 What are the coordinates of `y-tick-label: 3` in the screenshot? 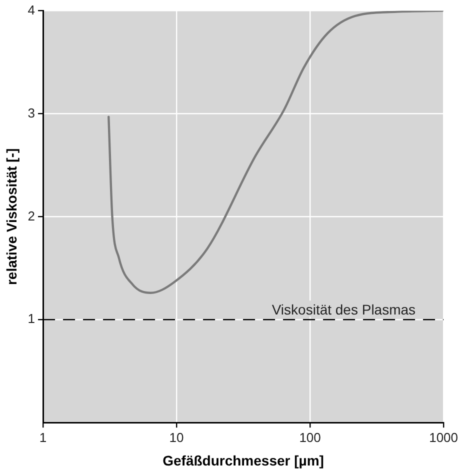 It's located at (32, 112).